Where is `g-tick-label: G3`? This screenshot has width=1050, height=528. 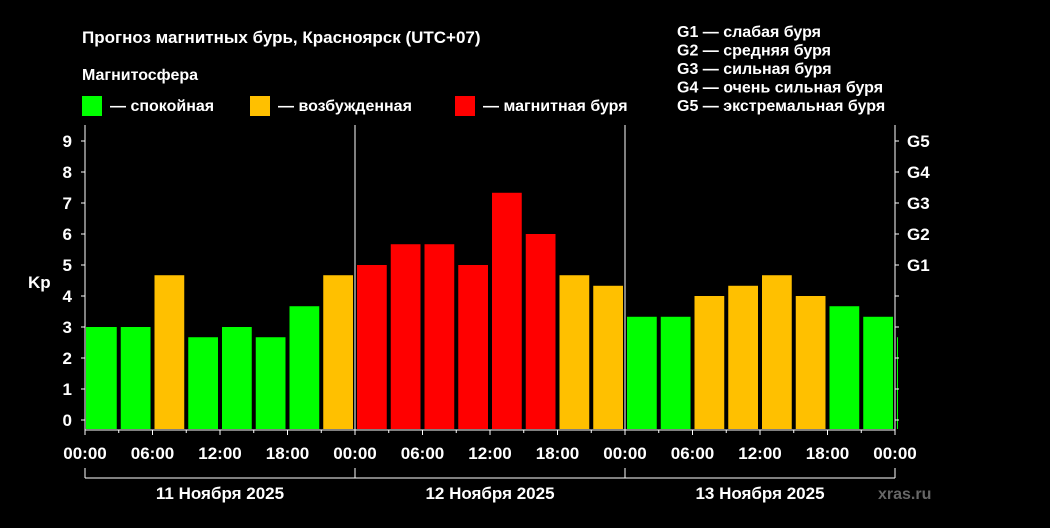 g-tick-label: G3 is located at coordinates (918, 203).